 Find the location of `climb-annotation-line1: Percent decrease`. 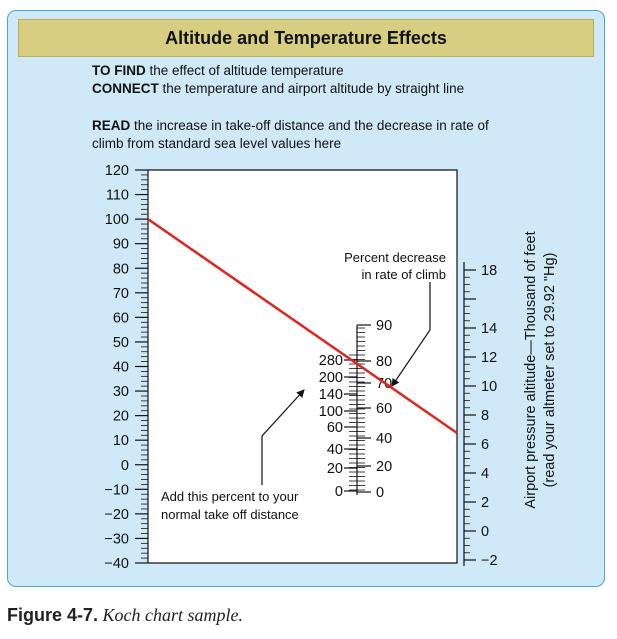

climb-annotation-line1: Percent decrease is located at coordinates (395, 257).